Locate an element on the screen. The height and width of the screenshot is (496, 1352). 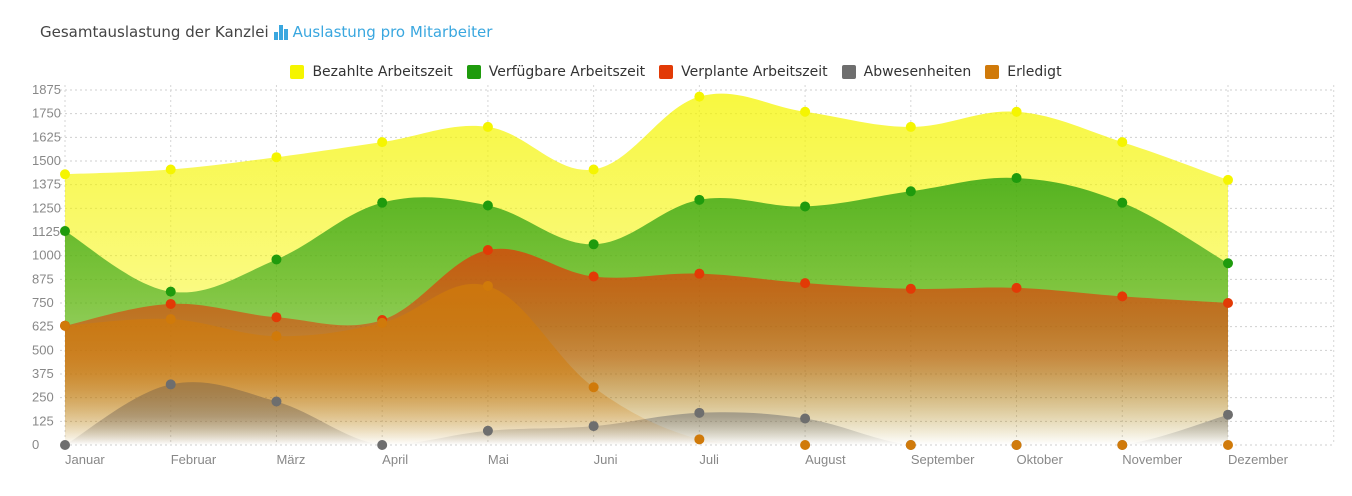
y-tick-label: 1000 is located at coordinates (46, 255).